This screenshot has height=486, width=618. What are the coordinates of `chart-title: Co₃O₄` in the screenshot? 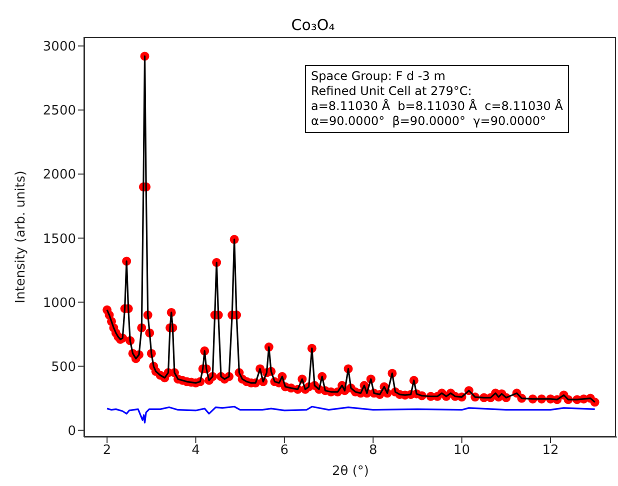 It's located at (313, 25).